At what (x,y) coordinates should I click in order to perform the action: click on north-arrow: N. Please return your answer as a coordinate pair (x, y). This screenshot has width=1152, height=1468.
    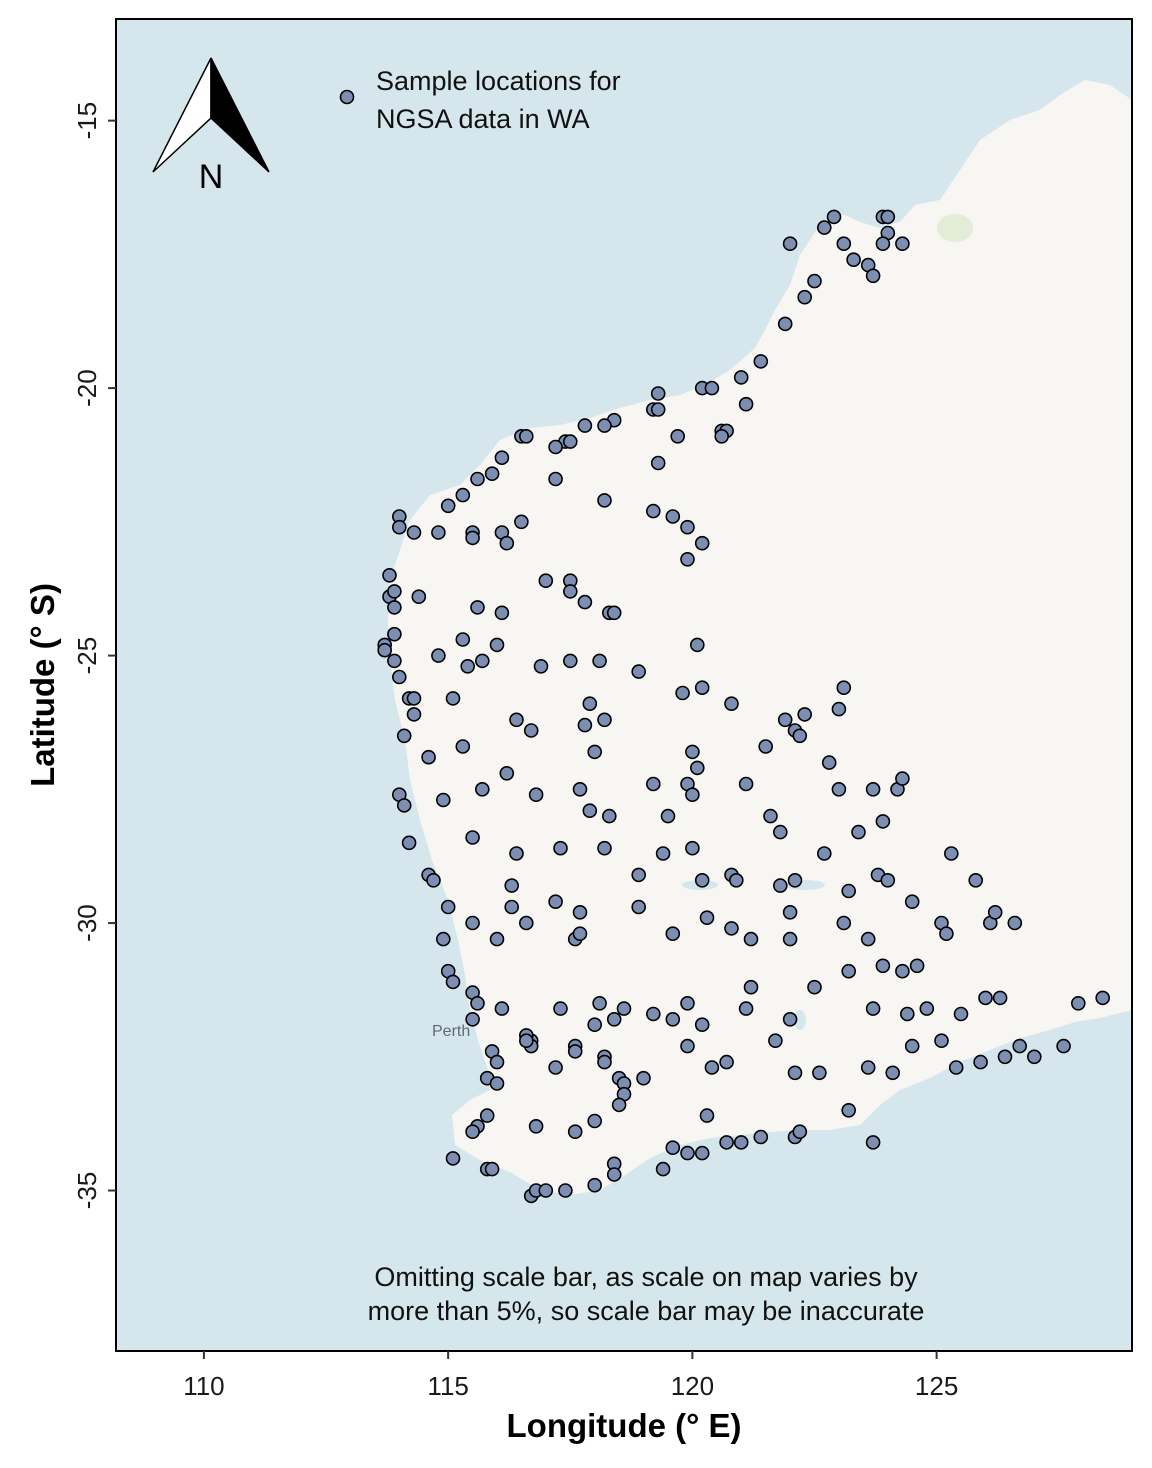
    Looking at the image, I should click on (211, 126).